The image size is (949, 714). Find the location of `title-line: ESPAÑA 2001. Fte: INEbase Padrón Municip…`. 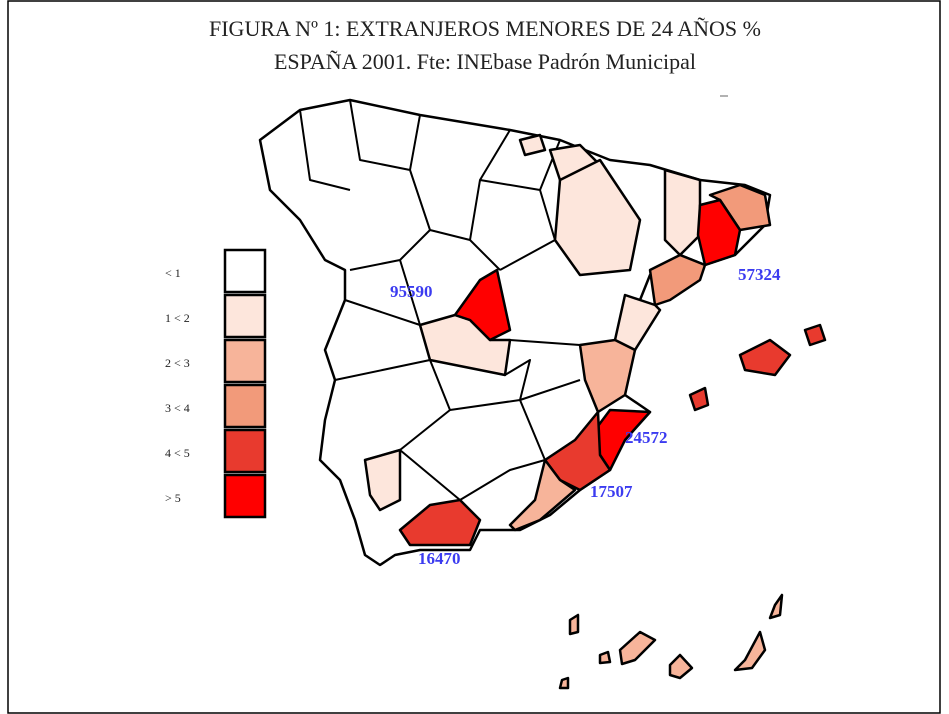

title-line: ESPAÑA 2001. Fte: INEbase Padrón Municip… is located at coordinates (485, 61).